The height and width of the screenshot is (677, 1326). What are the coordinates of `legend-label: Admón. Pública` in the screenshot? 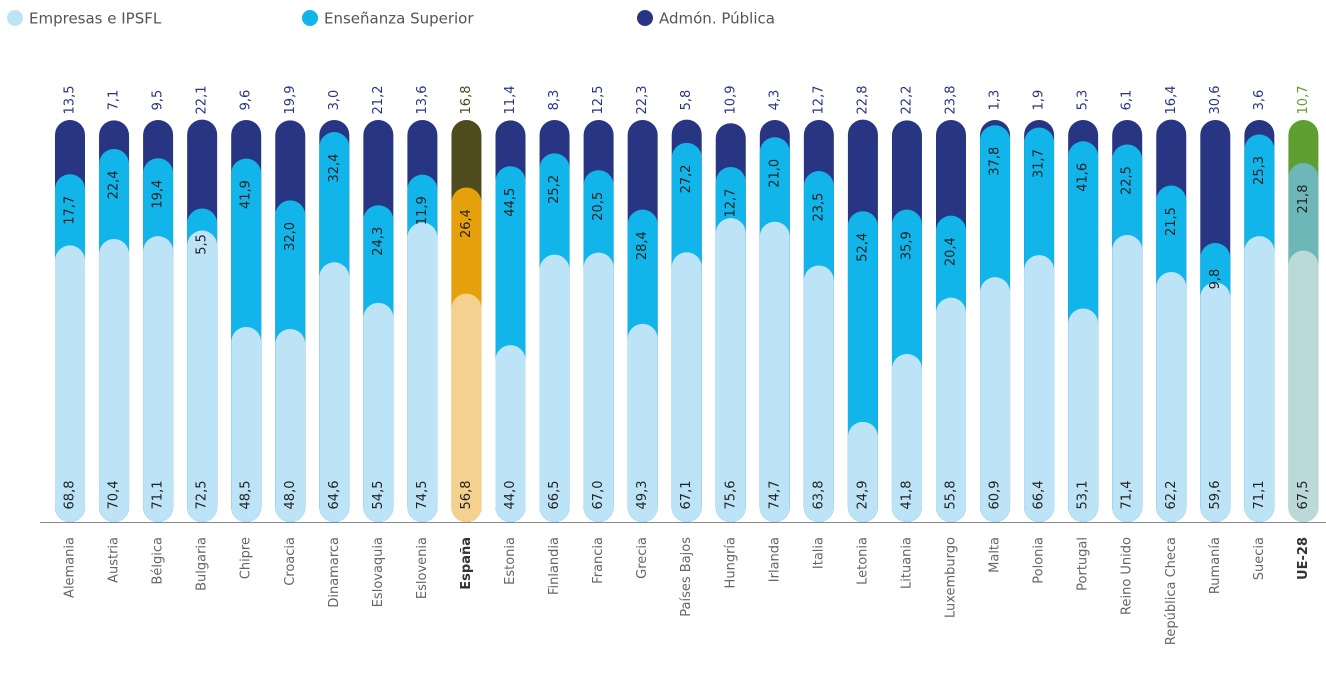 It's located at (717, 19).